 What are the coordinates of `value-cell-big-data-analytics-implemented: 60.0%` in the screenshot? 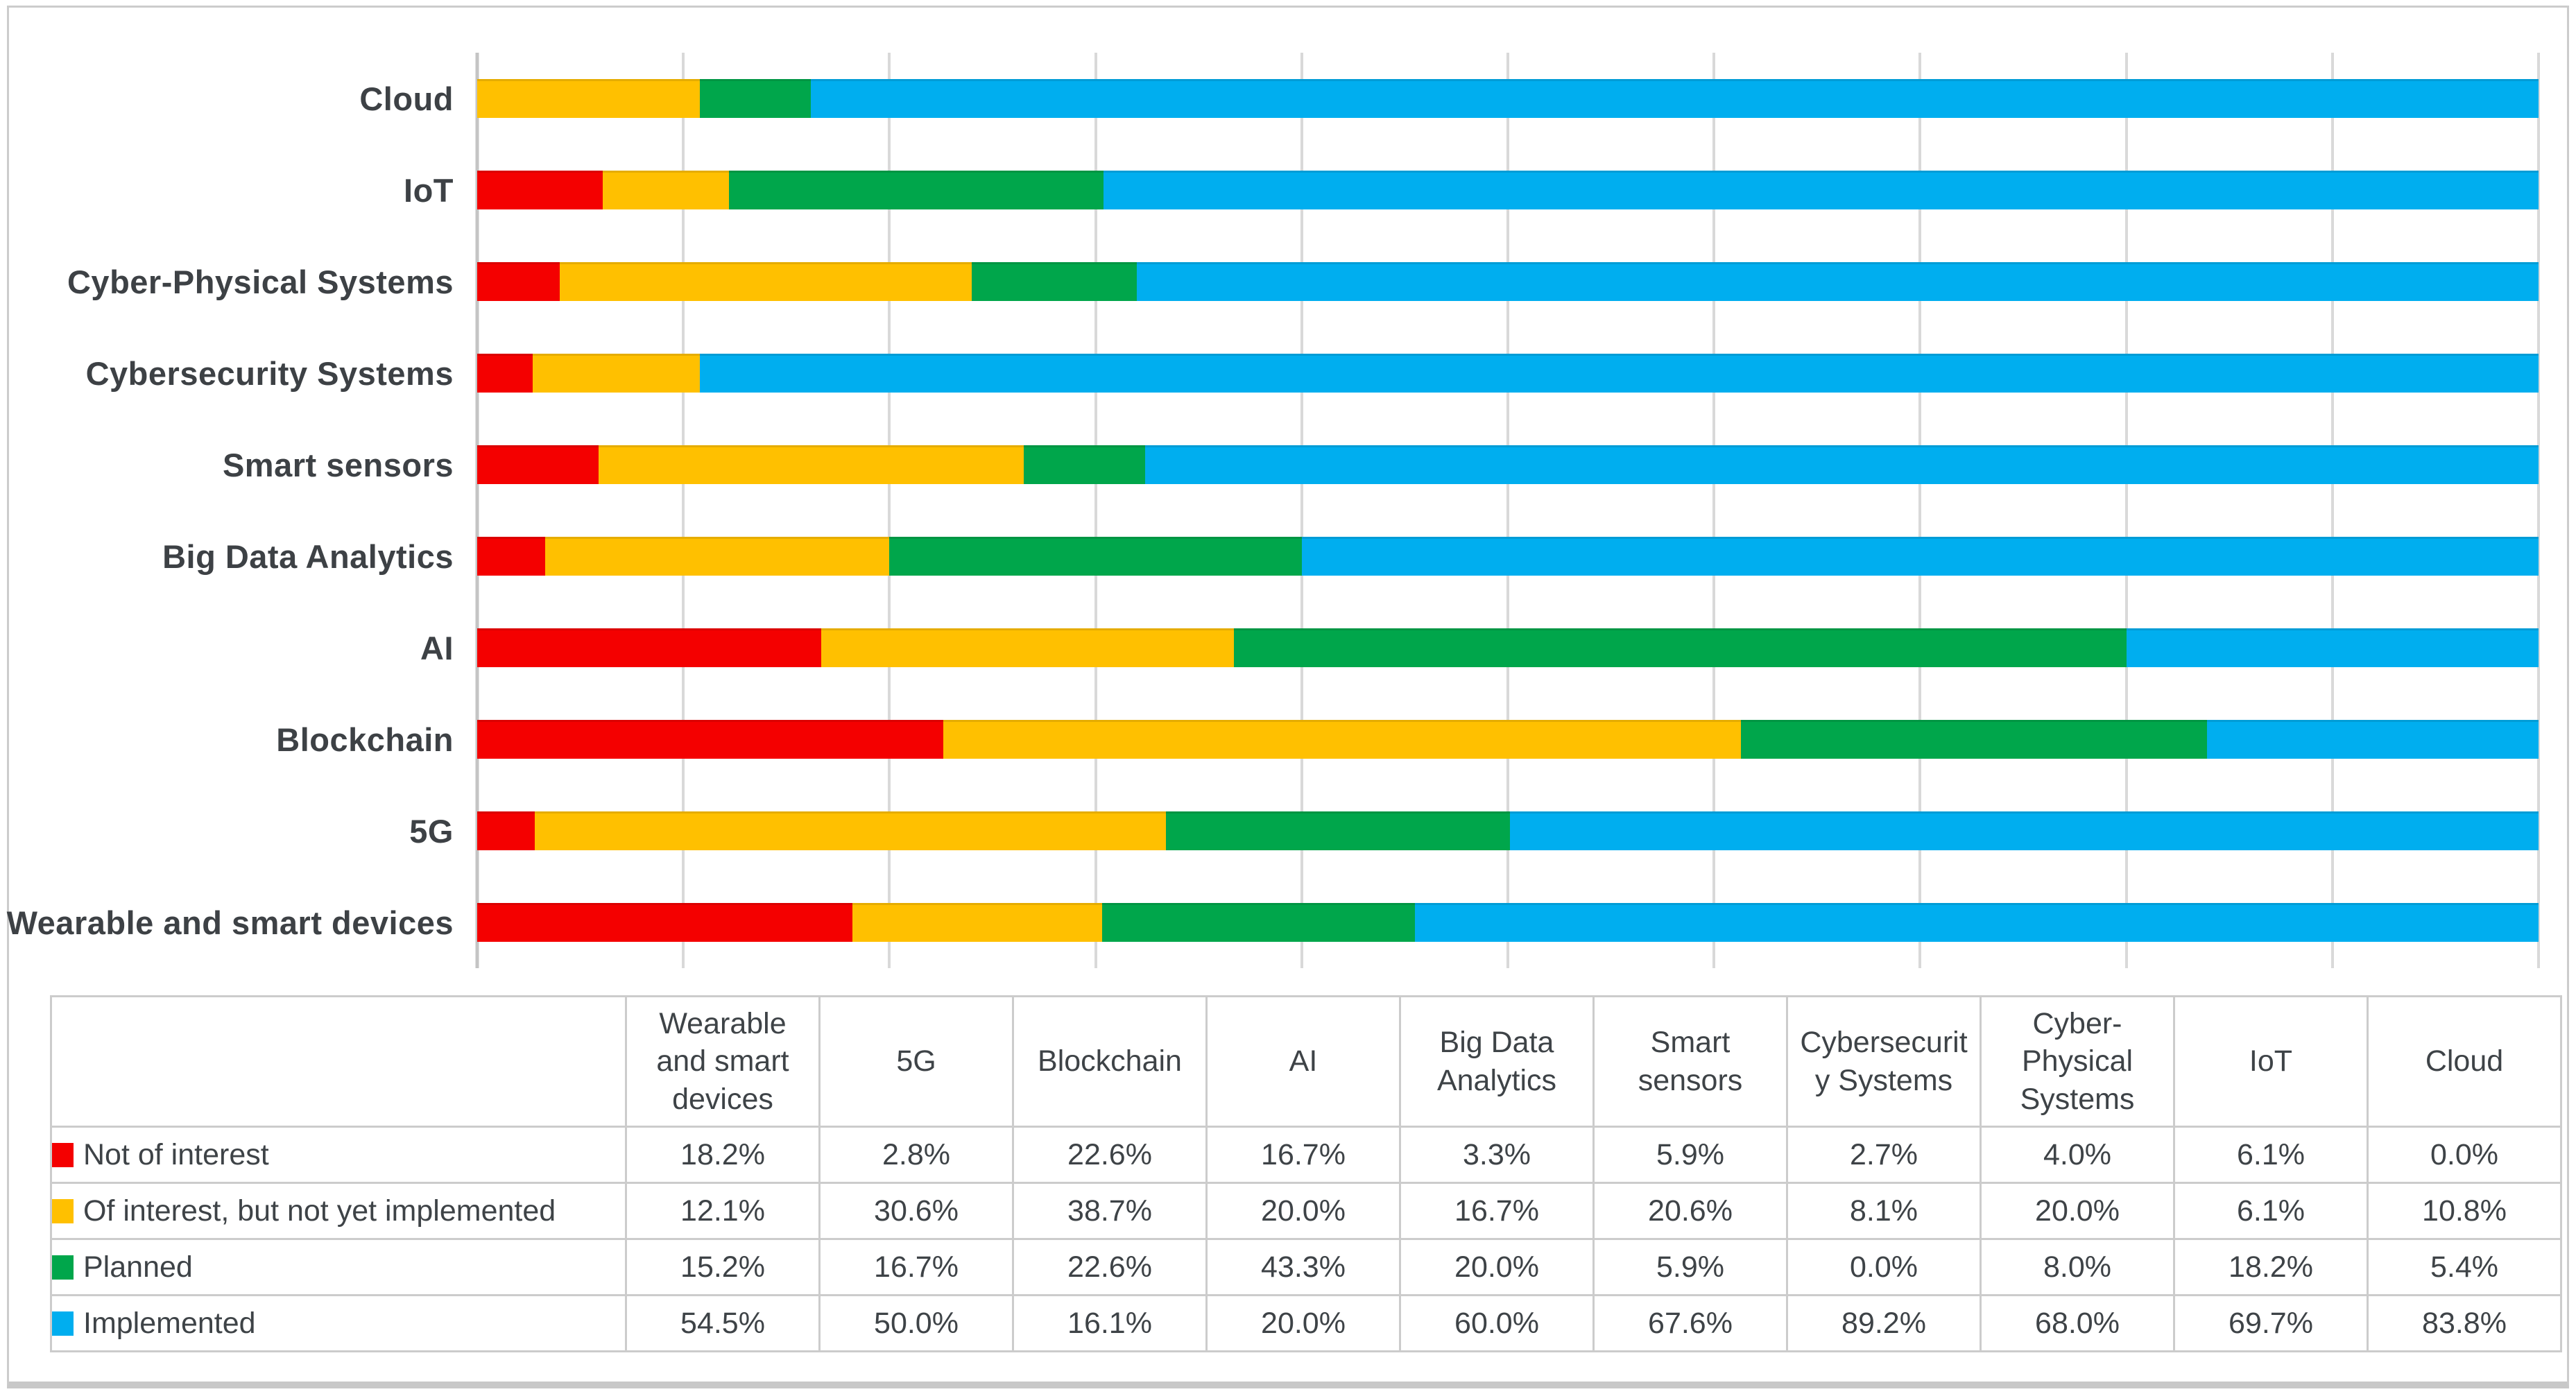 It's located at (1497, 1323).